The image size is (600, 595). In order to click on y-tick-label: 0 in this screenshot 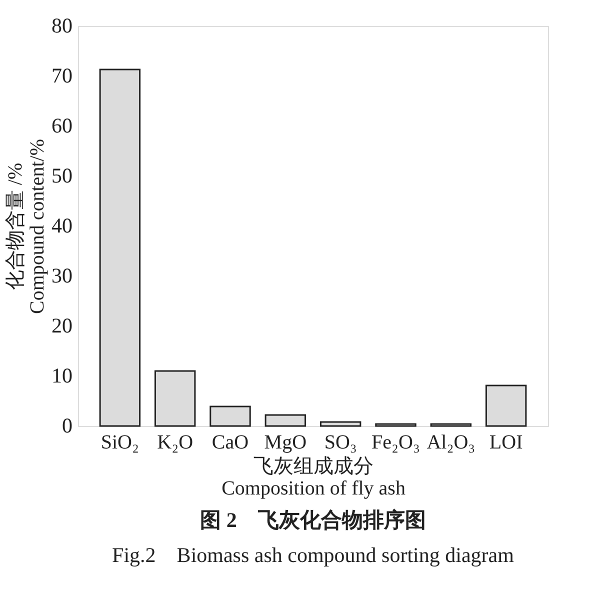, I will do `click(67, 426)`.